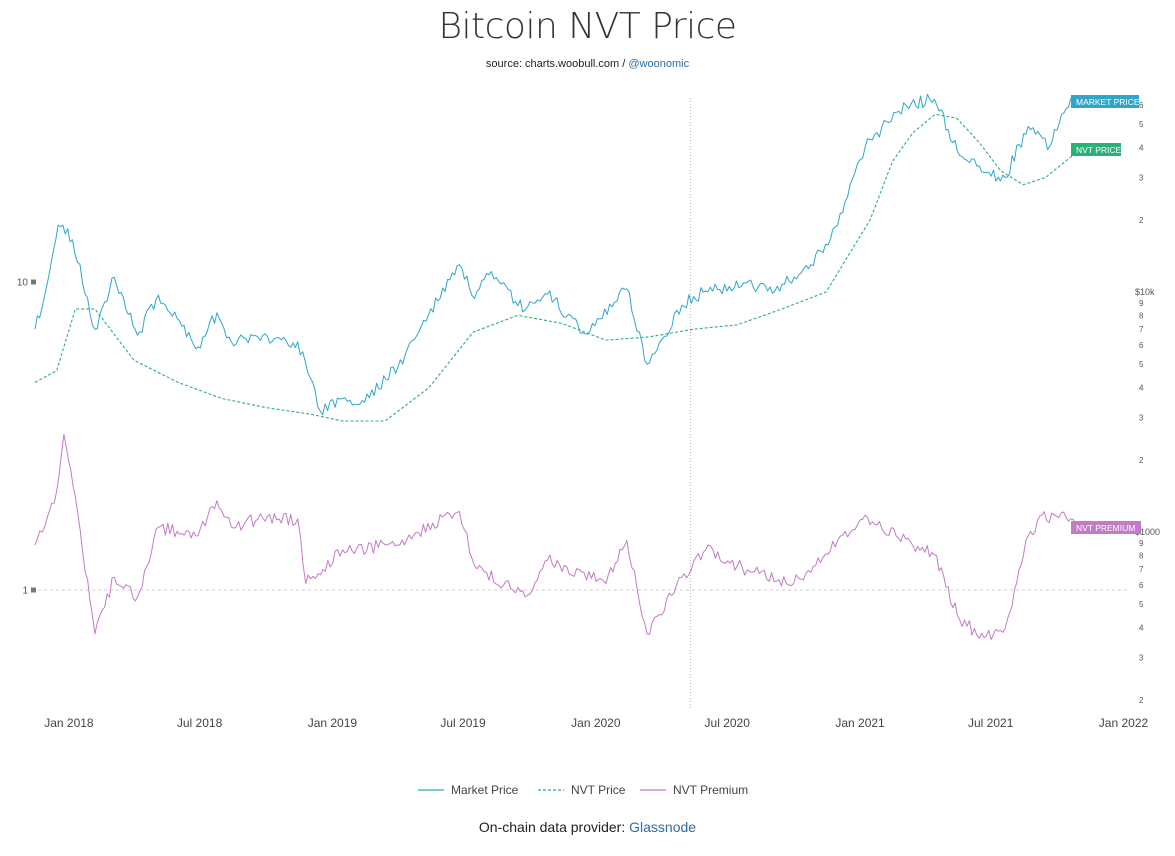 This screenshot has height=856, width=1175. I want to click on legend-item-nvt-price: NVT Price, so click(582, 790).